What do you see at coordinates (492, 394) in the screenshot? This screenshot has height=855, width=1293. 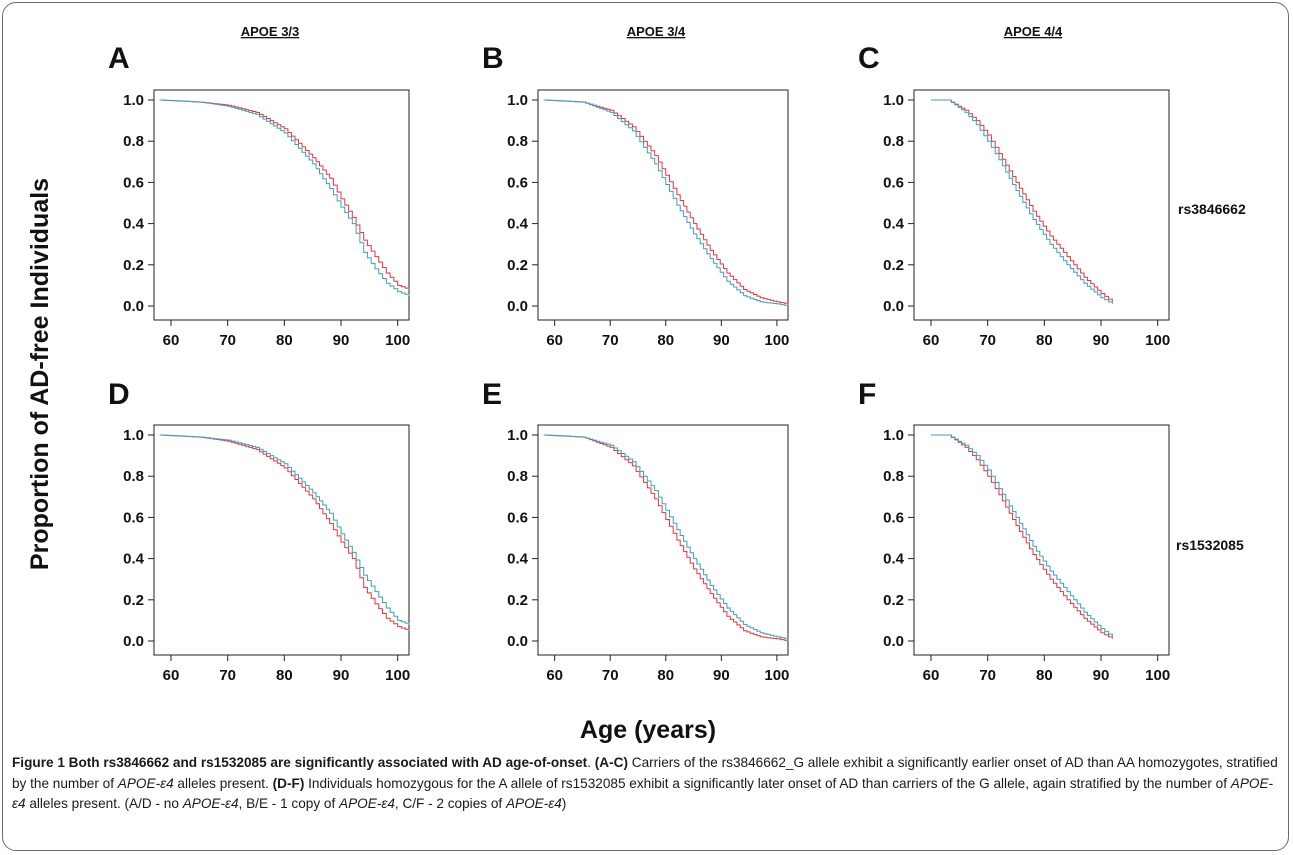 I see `panel-letter-e: E` at bounding box center [492, 394].